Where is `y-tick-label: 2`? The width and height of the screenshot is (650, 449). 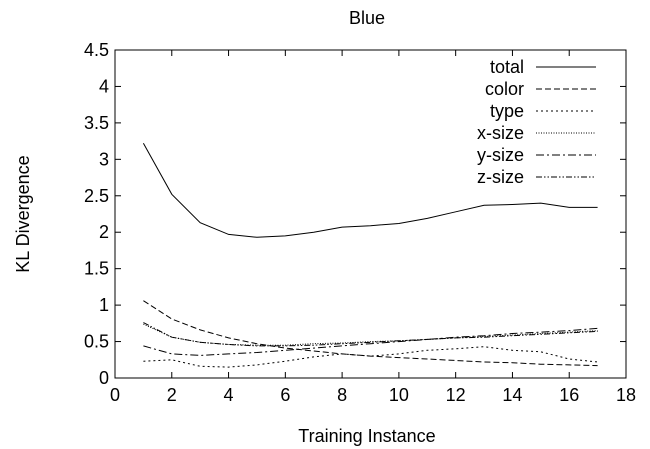
y-tick-label: 2 is located at coordinates (104, 232).